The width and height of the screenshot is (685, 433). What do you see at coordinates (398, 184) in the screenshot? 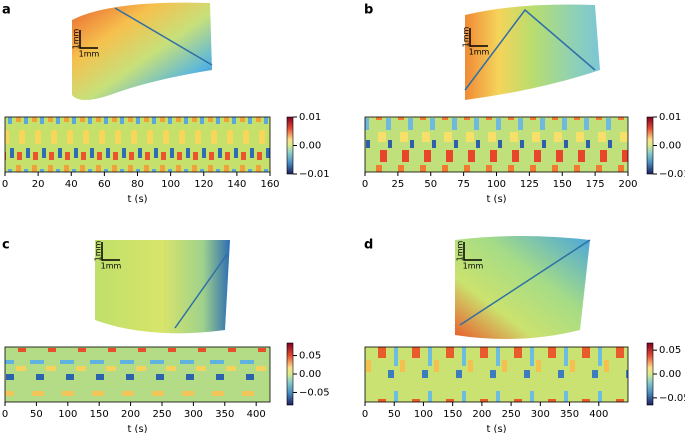
I see `x-tick-label: 25` at bounding box center [398, 184].